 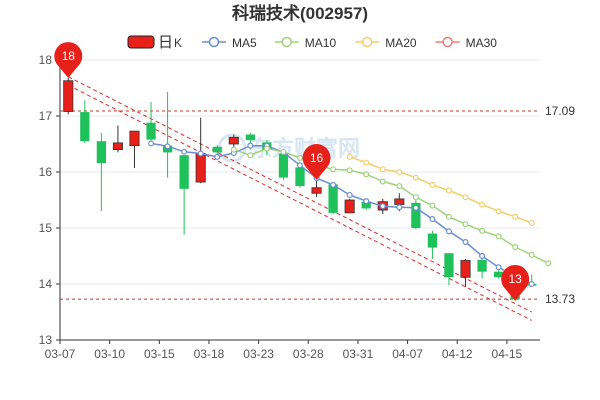 I want to click on y-tick-label: 13, so click(x=46, y=340).